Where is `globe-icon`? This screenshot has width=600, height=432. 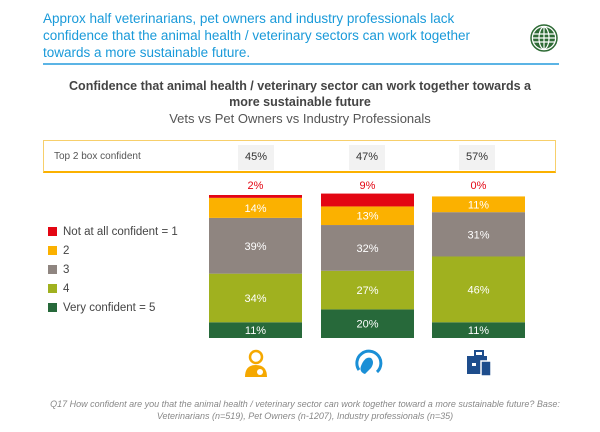 globe-icon is located at coordinates (544, 38).